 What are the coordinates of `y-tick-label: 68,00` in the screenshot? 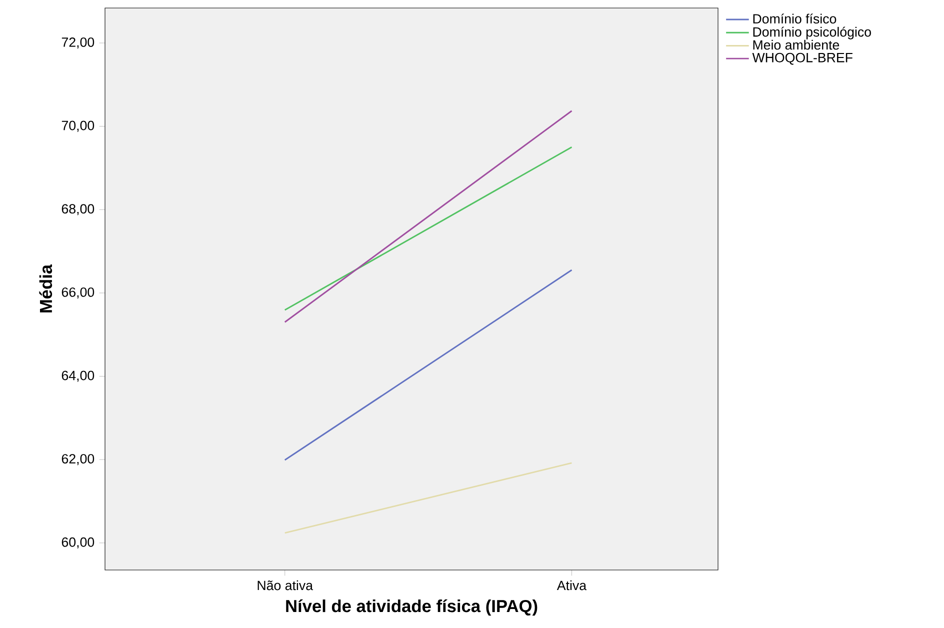 It's located at (78, 210).